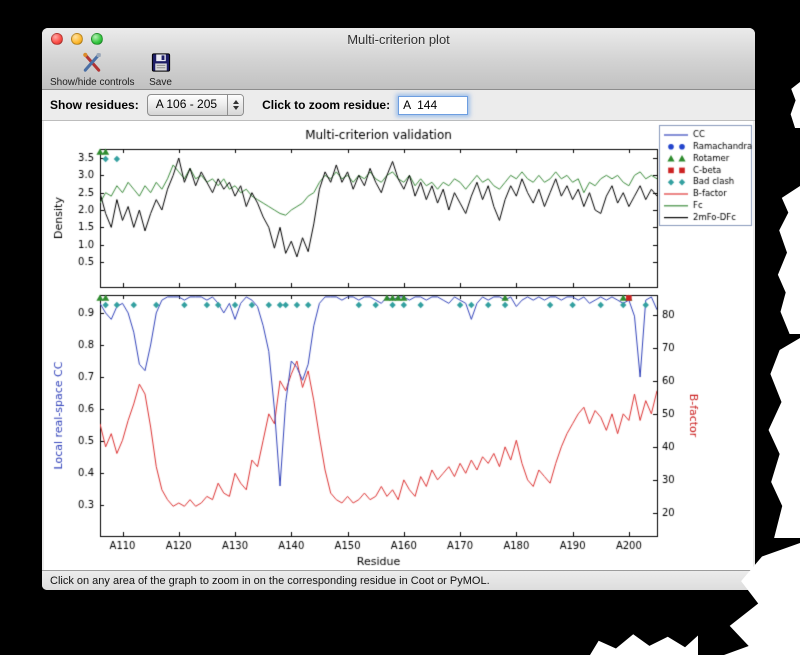  Describe the element at coordinates (398, 69) in the screenshot. I see `toolbar: Show/hide controls Save` at that location.